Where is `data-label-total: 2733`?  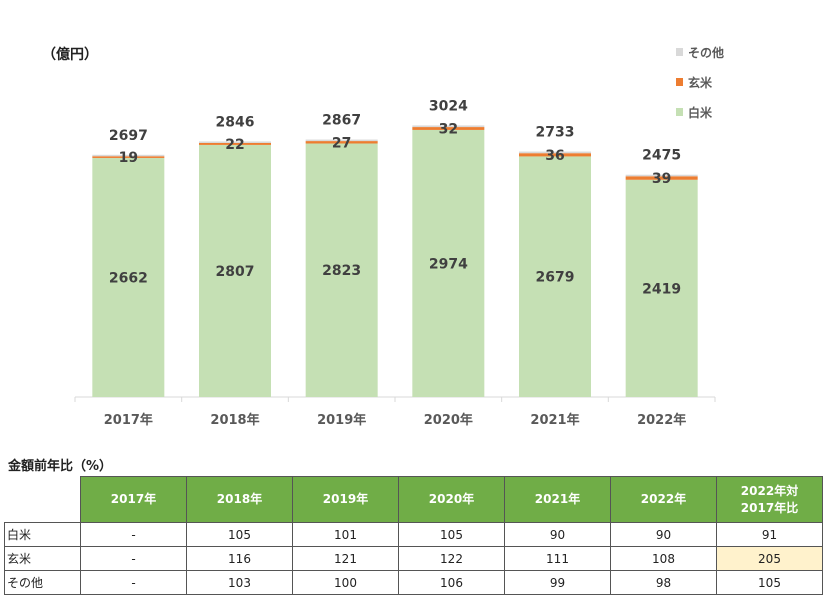 data-label-total: 2733 is located at coordinates (555, 133).